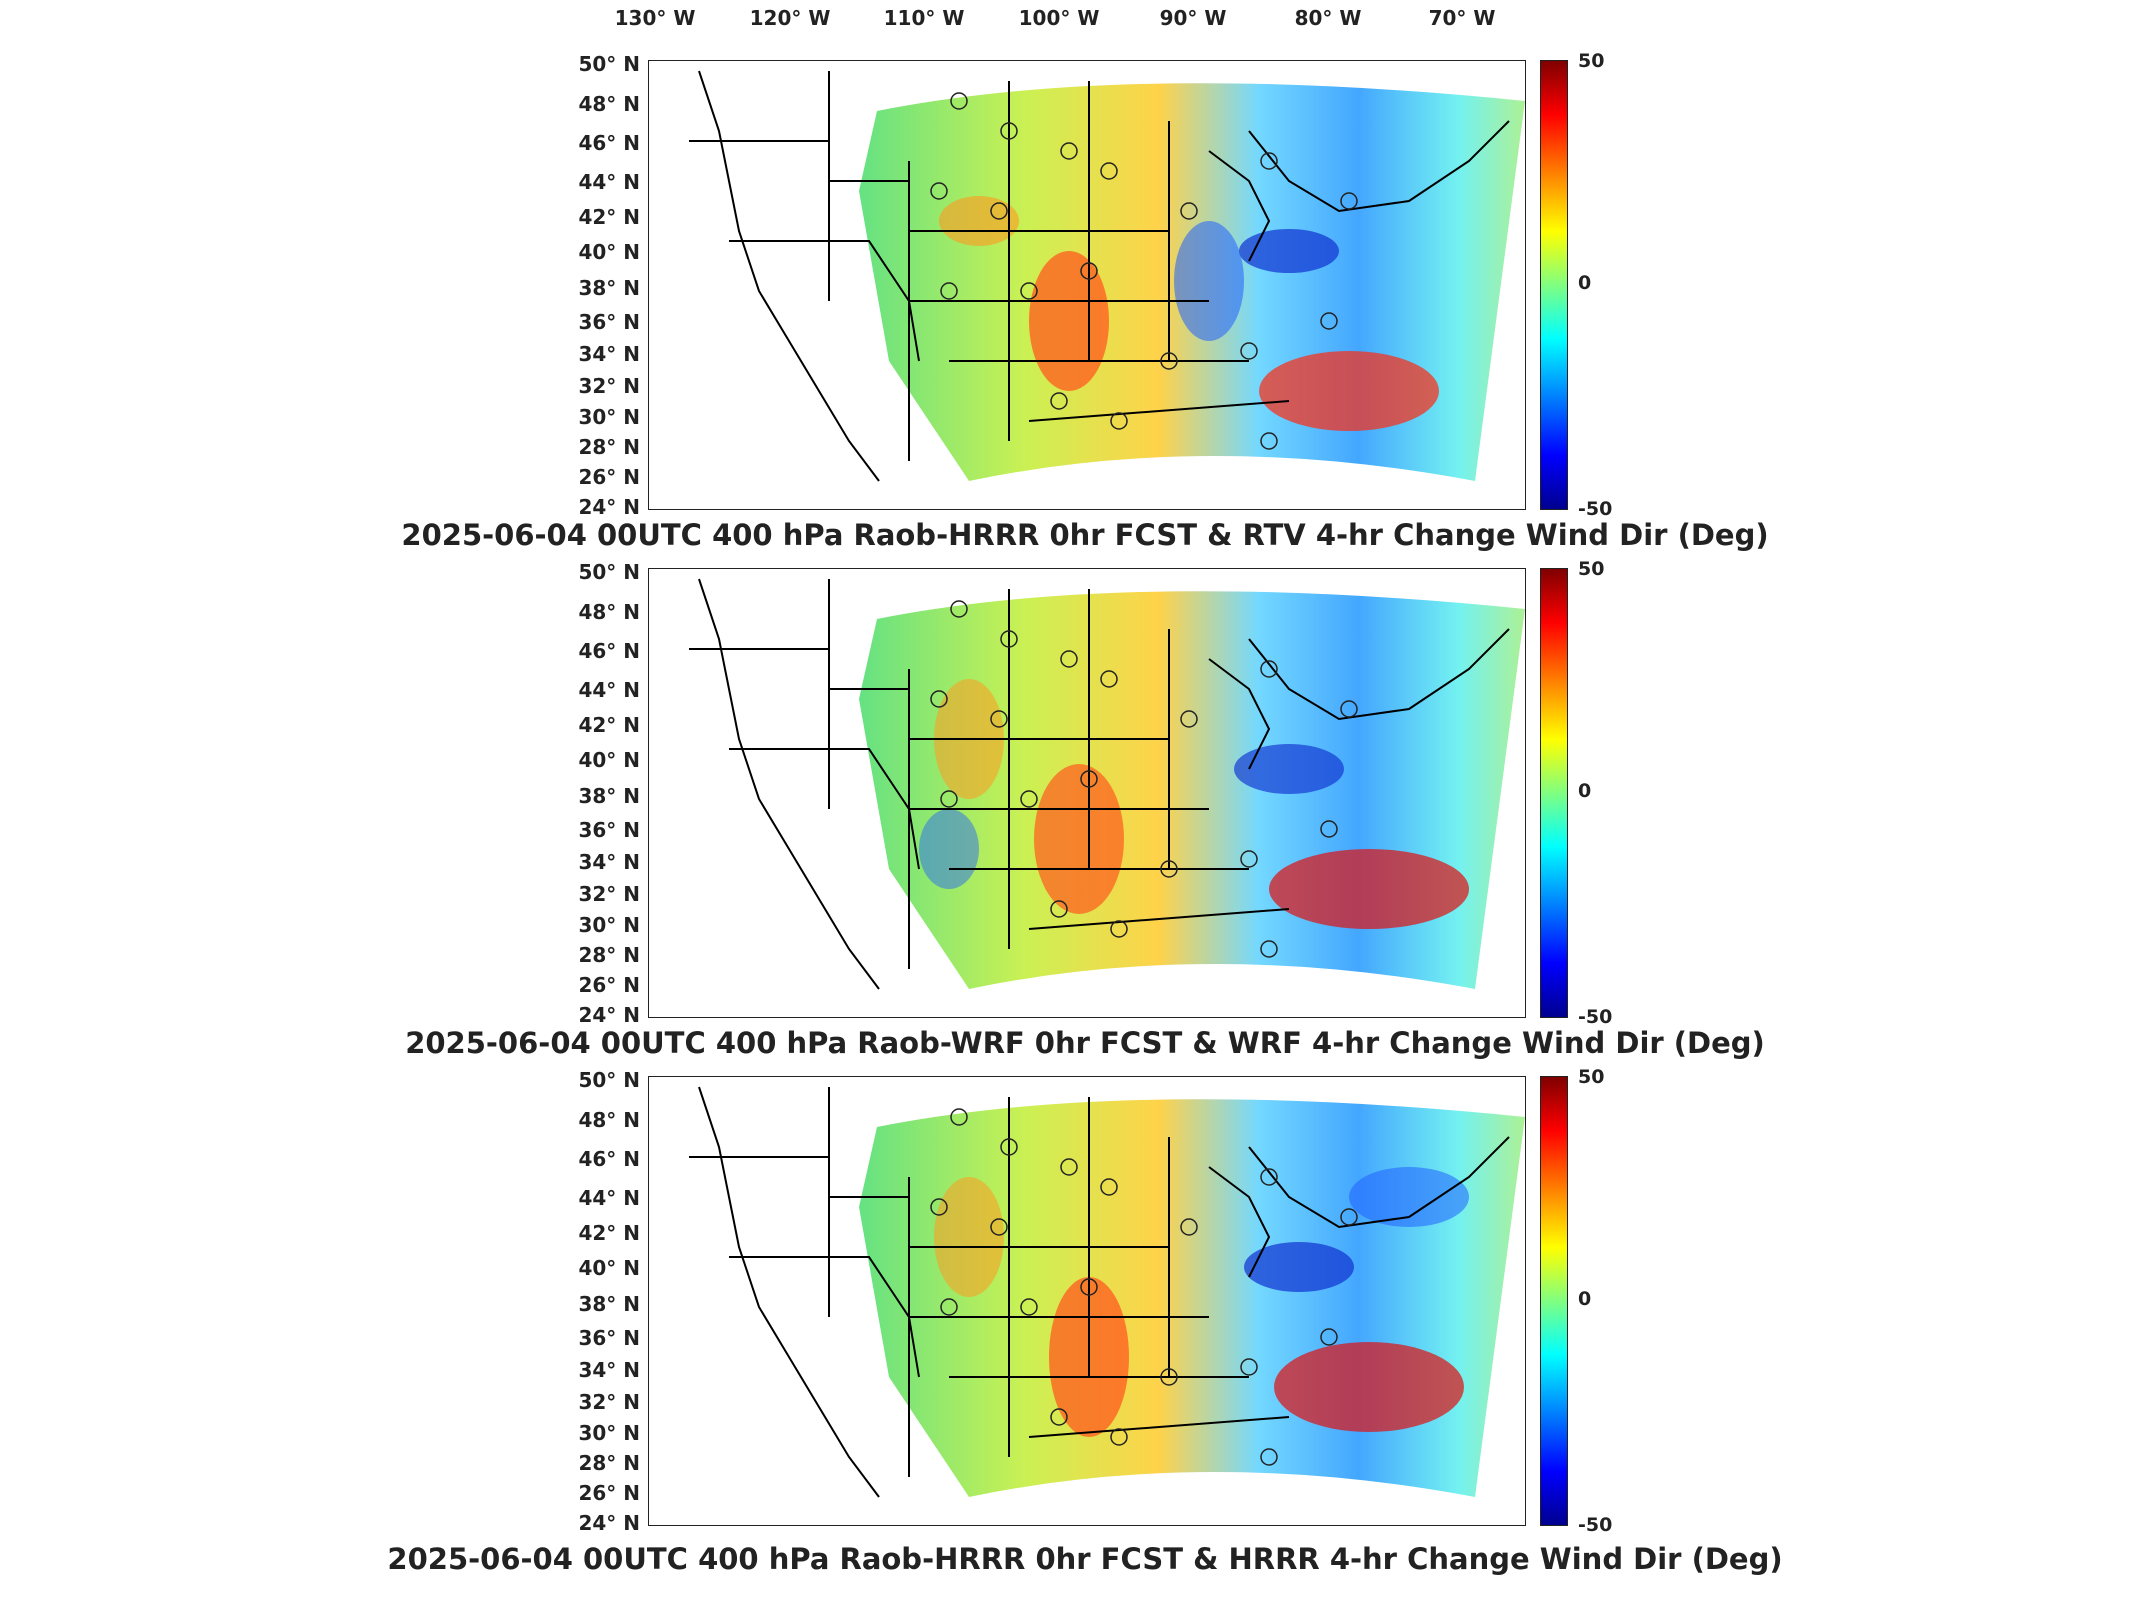  What do you see at coordinates (655, 18) in the screenshot?
I see `lon-label: 130° W` at bounding box center [655, 18].